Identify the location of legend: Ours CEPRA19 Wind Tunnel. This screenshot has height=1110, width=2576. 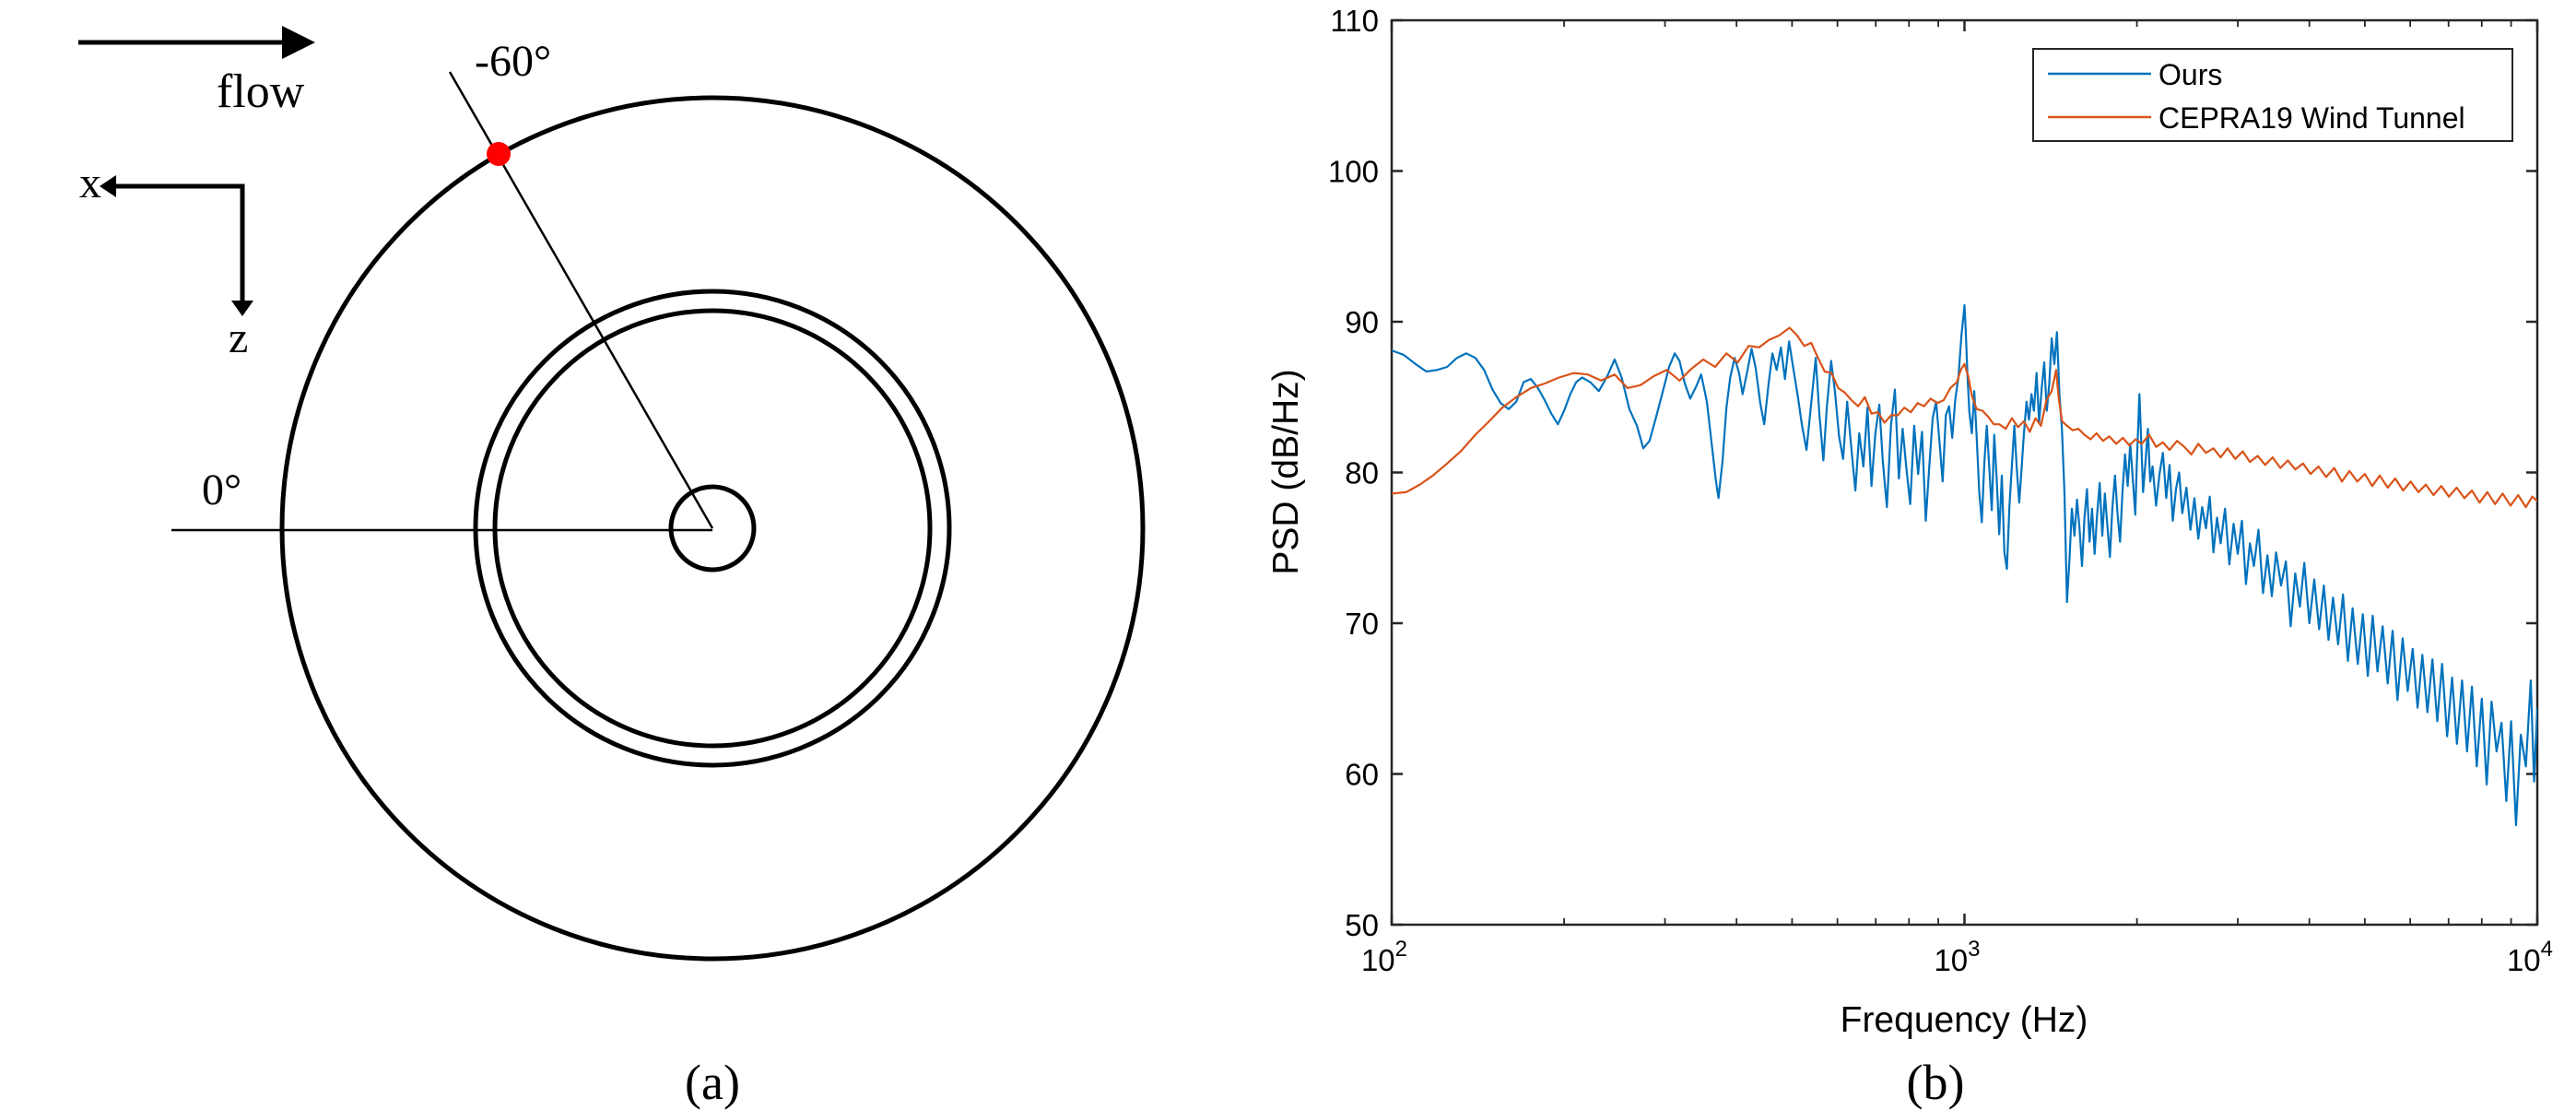
(2272, 95).